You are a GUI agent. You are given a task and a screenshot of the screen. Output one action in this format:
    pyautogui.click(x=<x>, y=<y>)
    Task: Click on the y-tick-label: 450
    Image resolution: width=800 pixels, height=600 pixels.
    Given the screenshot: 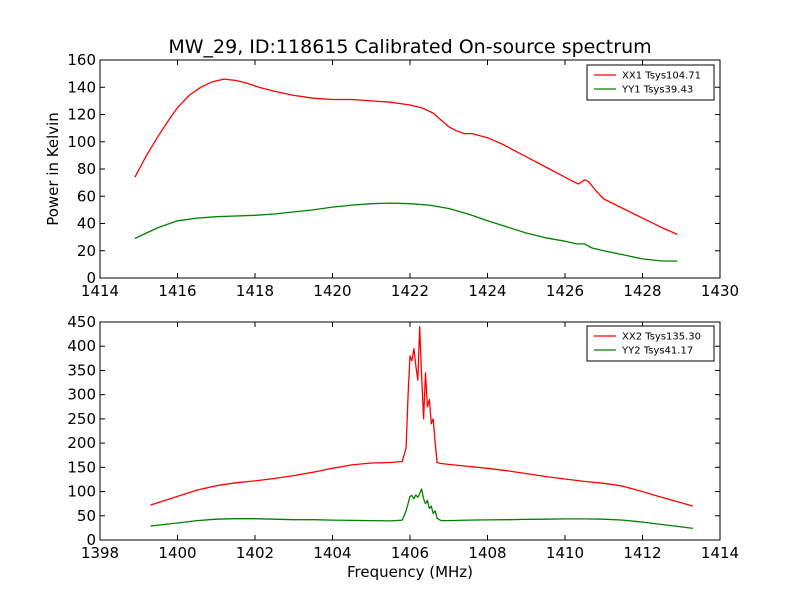 What is the action you would take?
    pyautogui.click(x=81, y=322)
    